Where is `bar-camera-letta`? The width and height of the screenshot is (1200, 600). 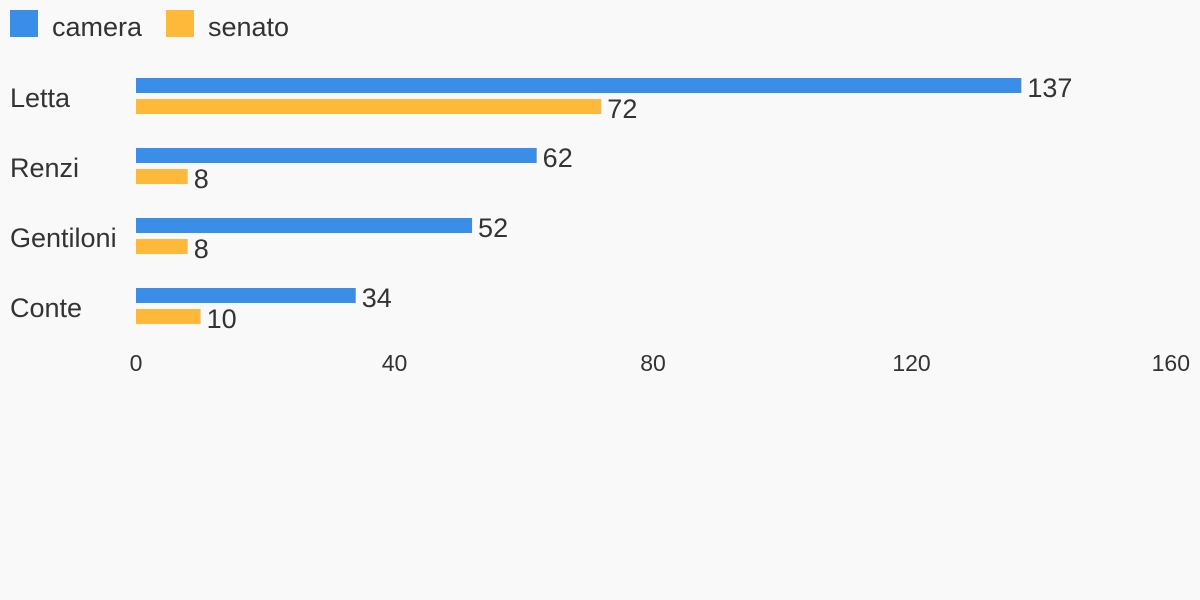 bar-camera-letta is located at coordinates (579, 85).